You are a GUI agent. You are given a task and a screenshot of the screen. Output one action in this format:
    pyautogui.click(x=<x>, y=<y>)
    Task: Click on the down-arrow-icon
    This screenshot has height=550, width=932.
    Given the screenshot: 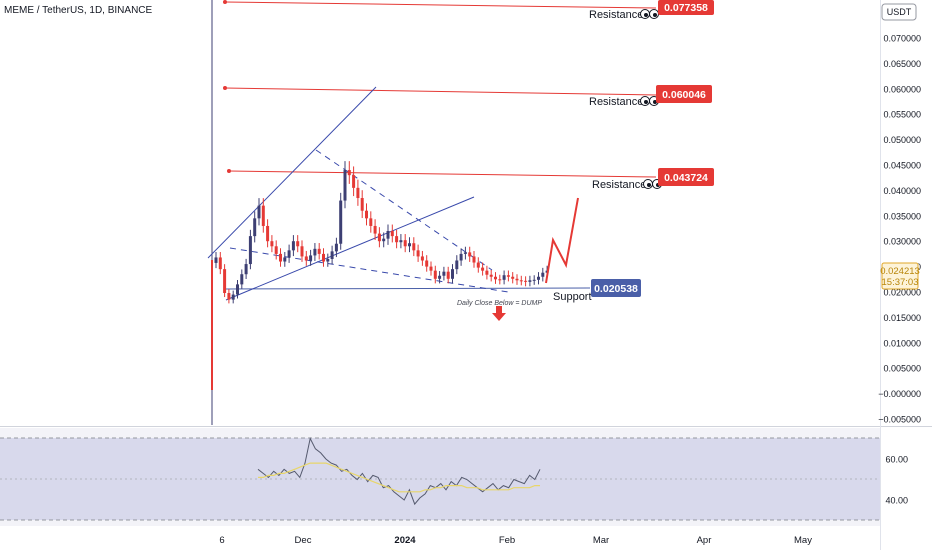 What is the action you would take?
    pyautogui.click(x=499, y=313)
    